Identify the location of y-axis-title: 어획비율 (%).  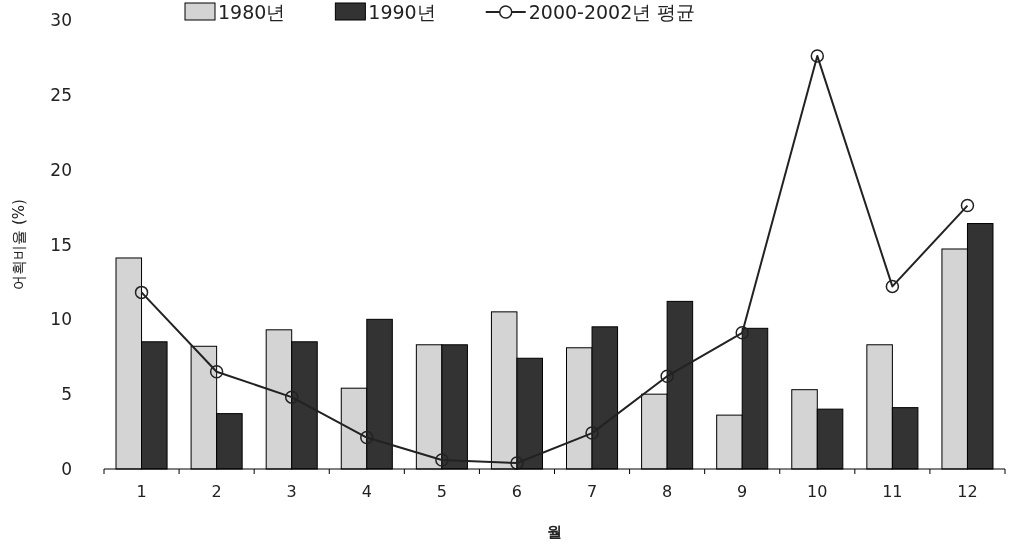
(19, 244).